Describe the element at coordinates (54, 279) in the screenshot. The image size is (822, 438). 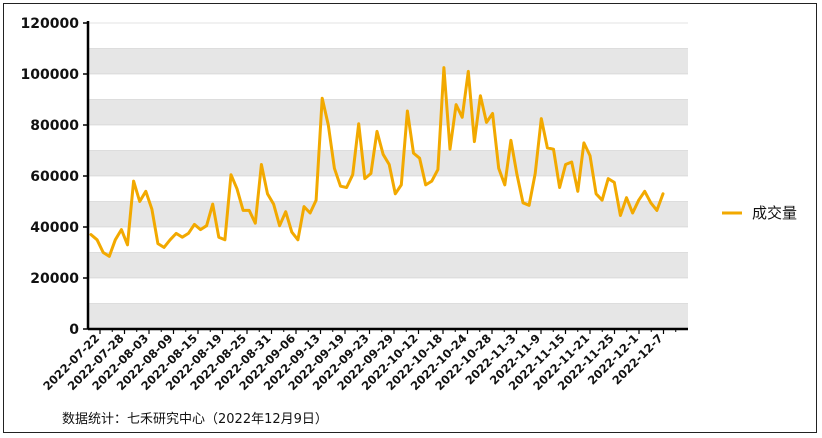
I see `y-tick-label: 20000` at that location.